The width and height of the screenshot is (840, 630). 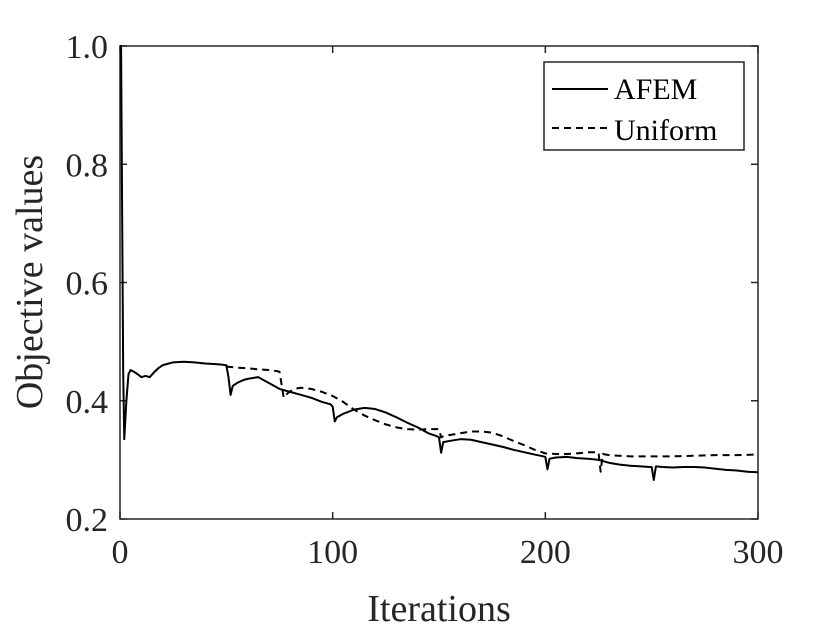 What do you see at coordinates (87, 47) in the screenshot?
I see `y-tick-label-4: 1.0` at bounding box center [87, 47].